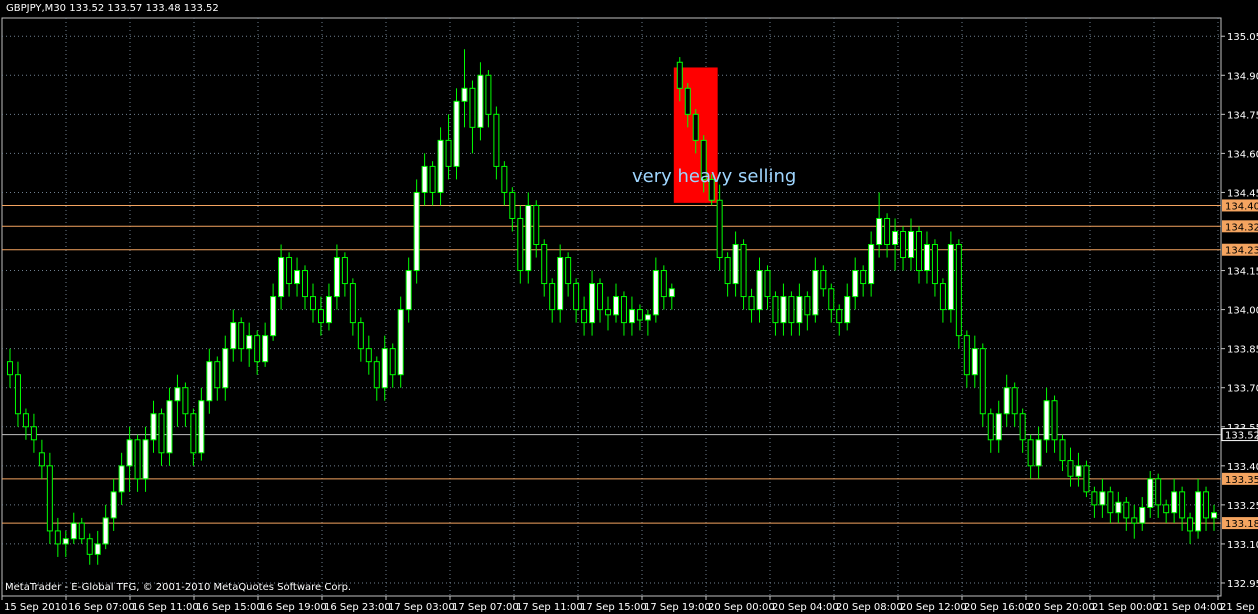 This screenshot has width=1258, height=614. I want to click on level-tag-label: 133.52, so click(1241, 436).